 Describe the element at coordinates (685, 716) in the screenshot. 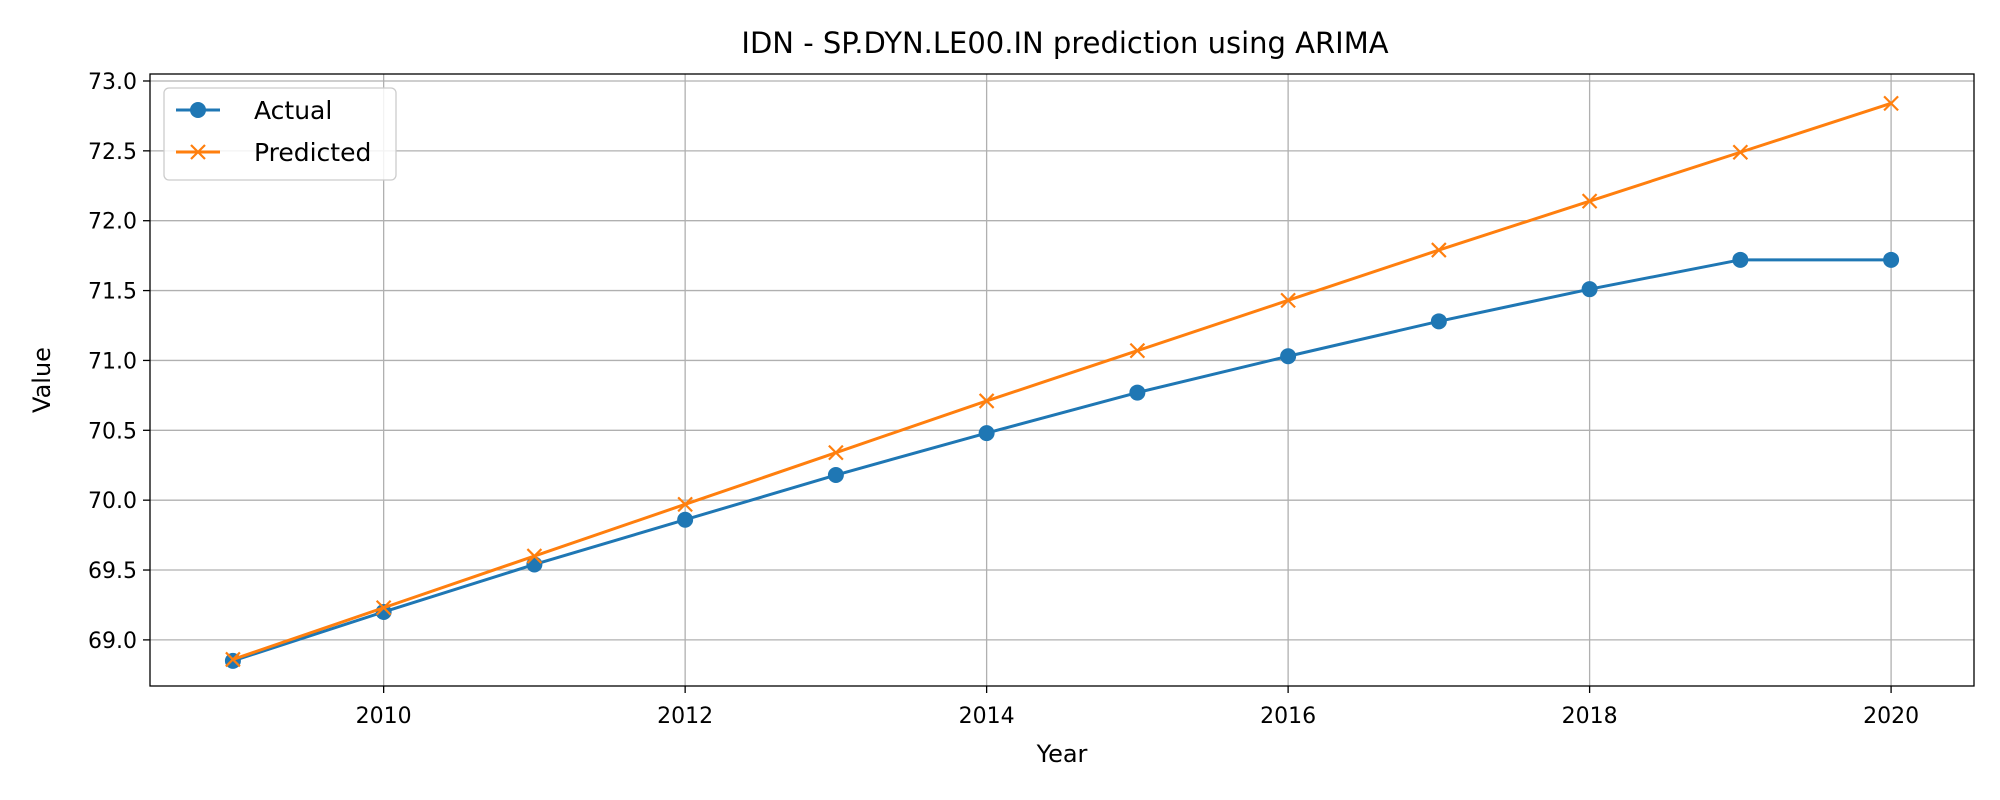

I see `x-tick-label: 2012` at that location.